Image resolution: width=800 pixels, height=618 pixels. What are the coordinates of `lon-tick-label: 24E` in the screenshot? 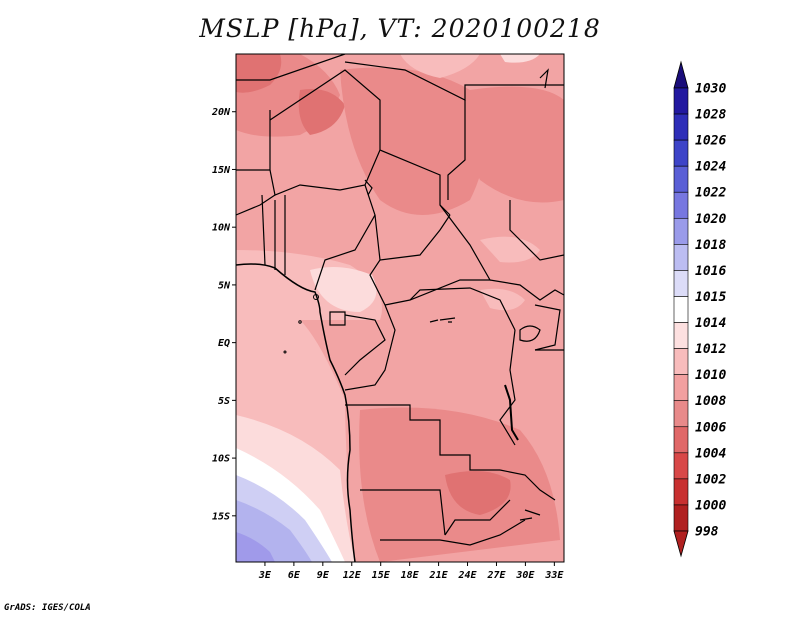 It's located at (467, 575).